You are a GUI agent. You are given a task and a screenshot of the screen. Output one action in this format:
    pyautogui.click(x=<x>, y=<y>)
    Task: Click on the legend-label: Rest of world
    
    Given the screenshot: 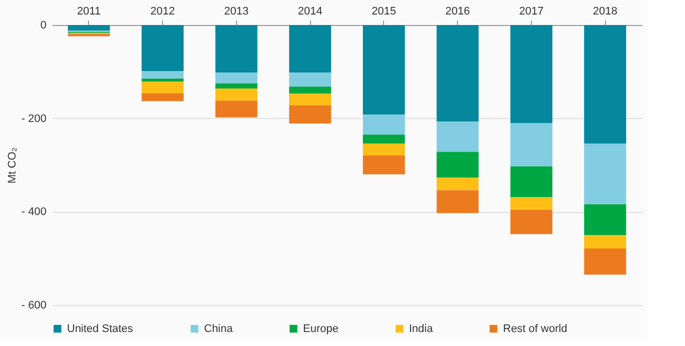 What is the action you would take?
    pyautogui.click(x=535, y=328)
    